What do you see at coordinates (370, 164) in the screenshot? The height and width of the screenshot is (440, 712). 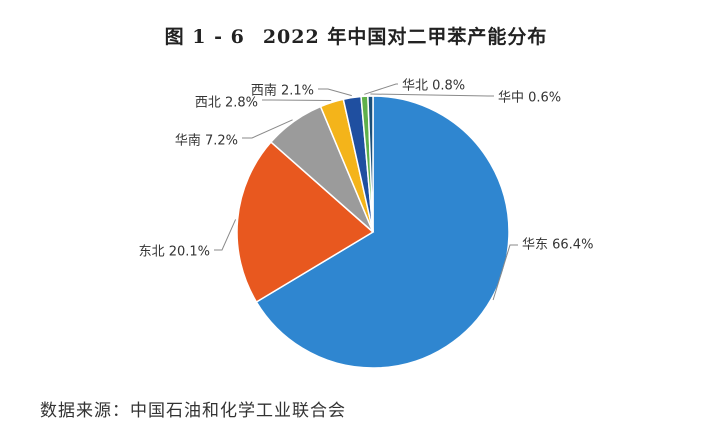 I see `pie-slice-华中` at bounding box center [370, 164].